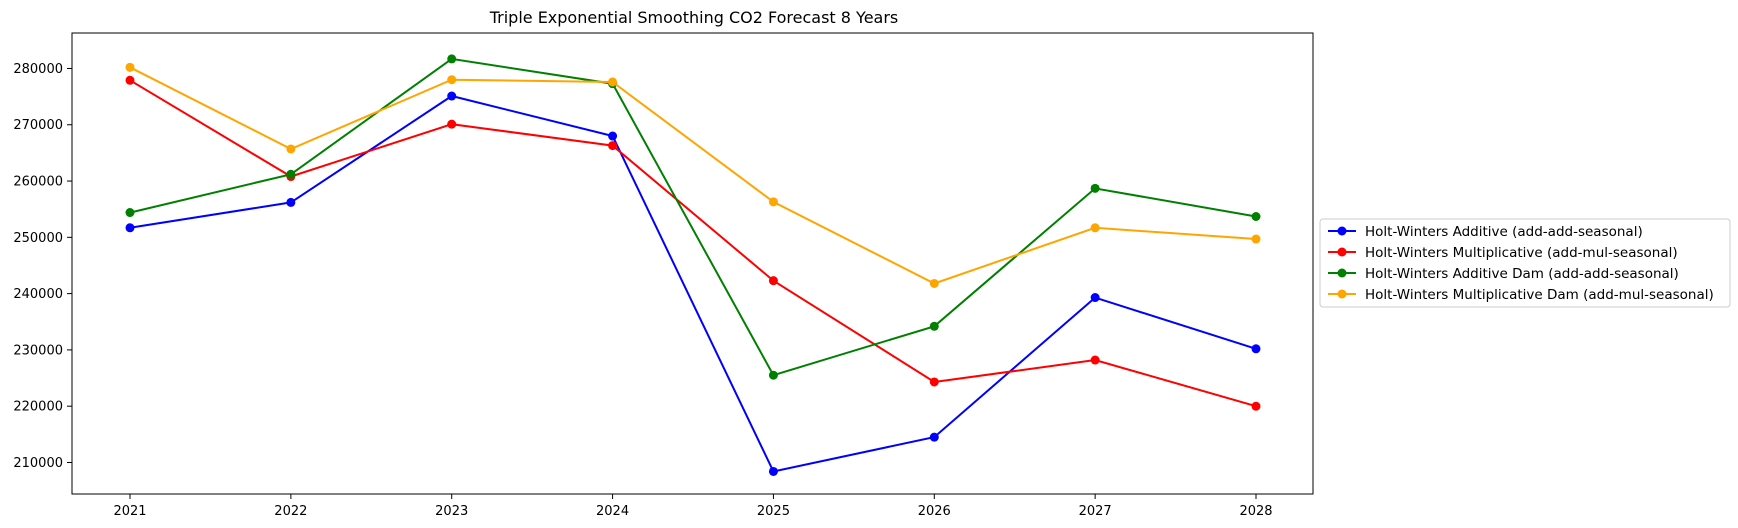 The width and height of the screenshot is (1738, 528). I want to click on y-tick-label: 230000, so click(38, 350).